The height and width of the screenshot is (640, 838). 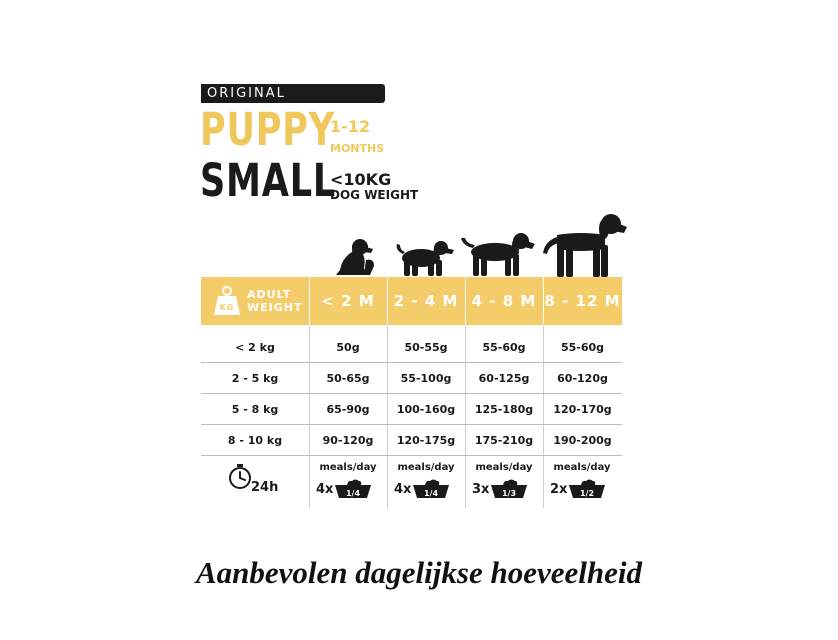 What do you see at coordinates (425, 258) in the screenshot?
I see `small-puppy-icon` at bounding box center [425, 258].